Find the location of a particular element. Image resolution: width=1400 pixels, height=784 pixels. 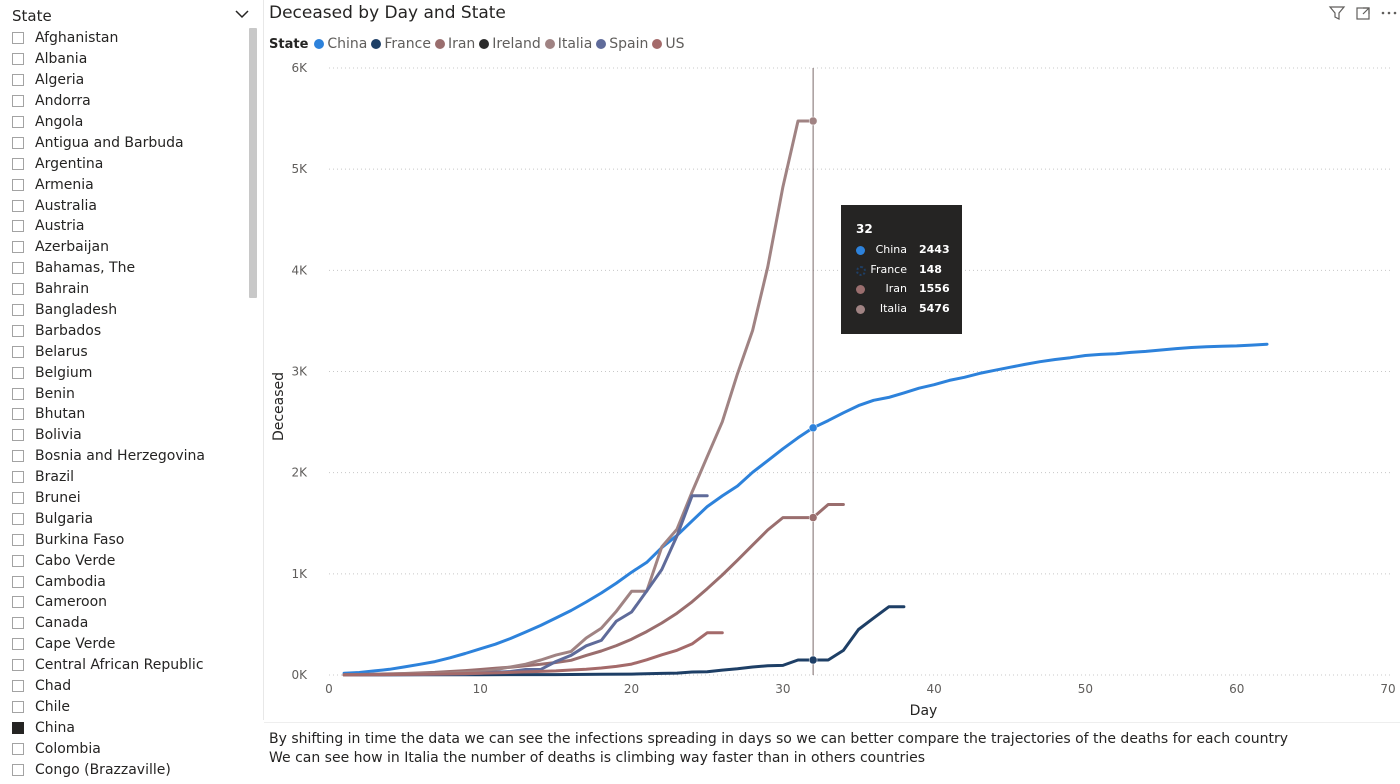

legend-item: France is located at coordinates (401, 44).